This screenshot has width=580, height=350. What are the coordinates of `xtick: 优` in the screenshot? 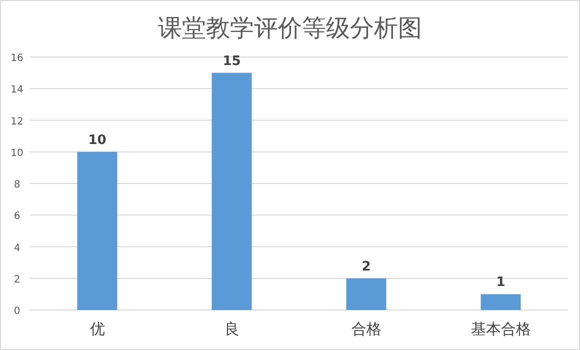 It's located at (97, 329).